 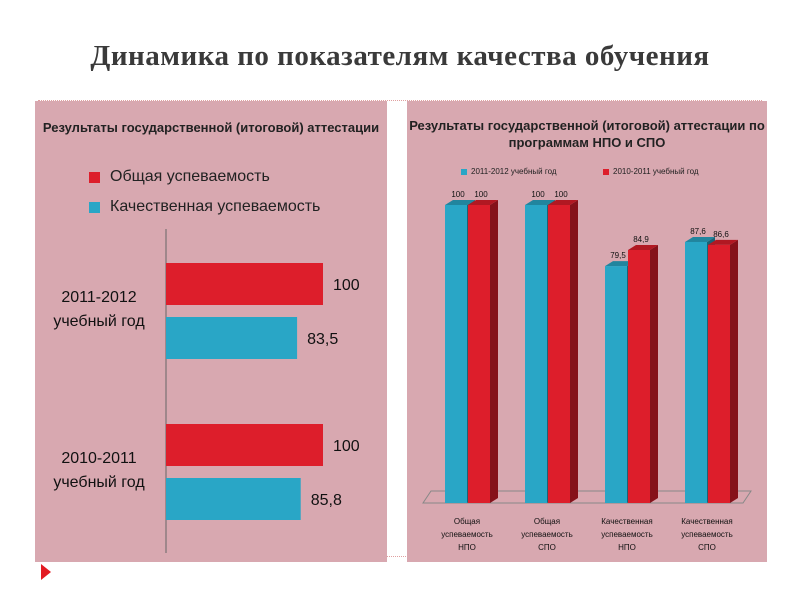 What do you see at coordinates (322, 339) in the screenshot?
I see `left-bar-data-label: 83,5` at bounding box center [322, 339].